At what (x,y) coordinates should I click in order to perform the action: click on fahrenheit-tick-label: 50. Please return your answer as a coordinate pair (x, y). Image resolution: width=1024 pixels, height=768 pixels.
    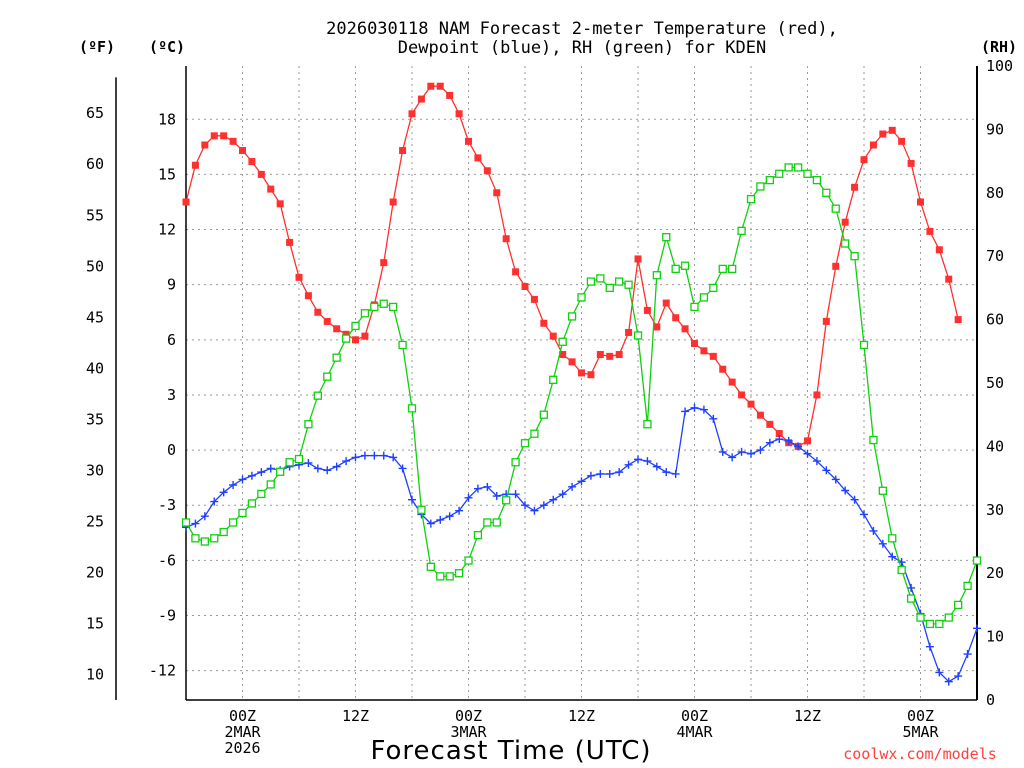
    Looking at the image, I should click on (95, 266).